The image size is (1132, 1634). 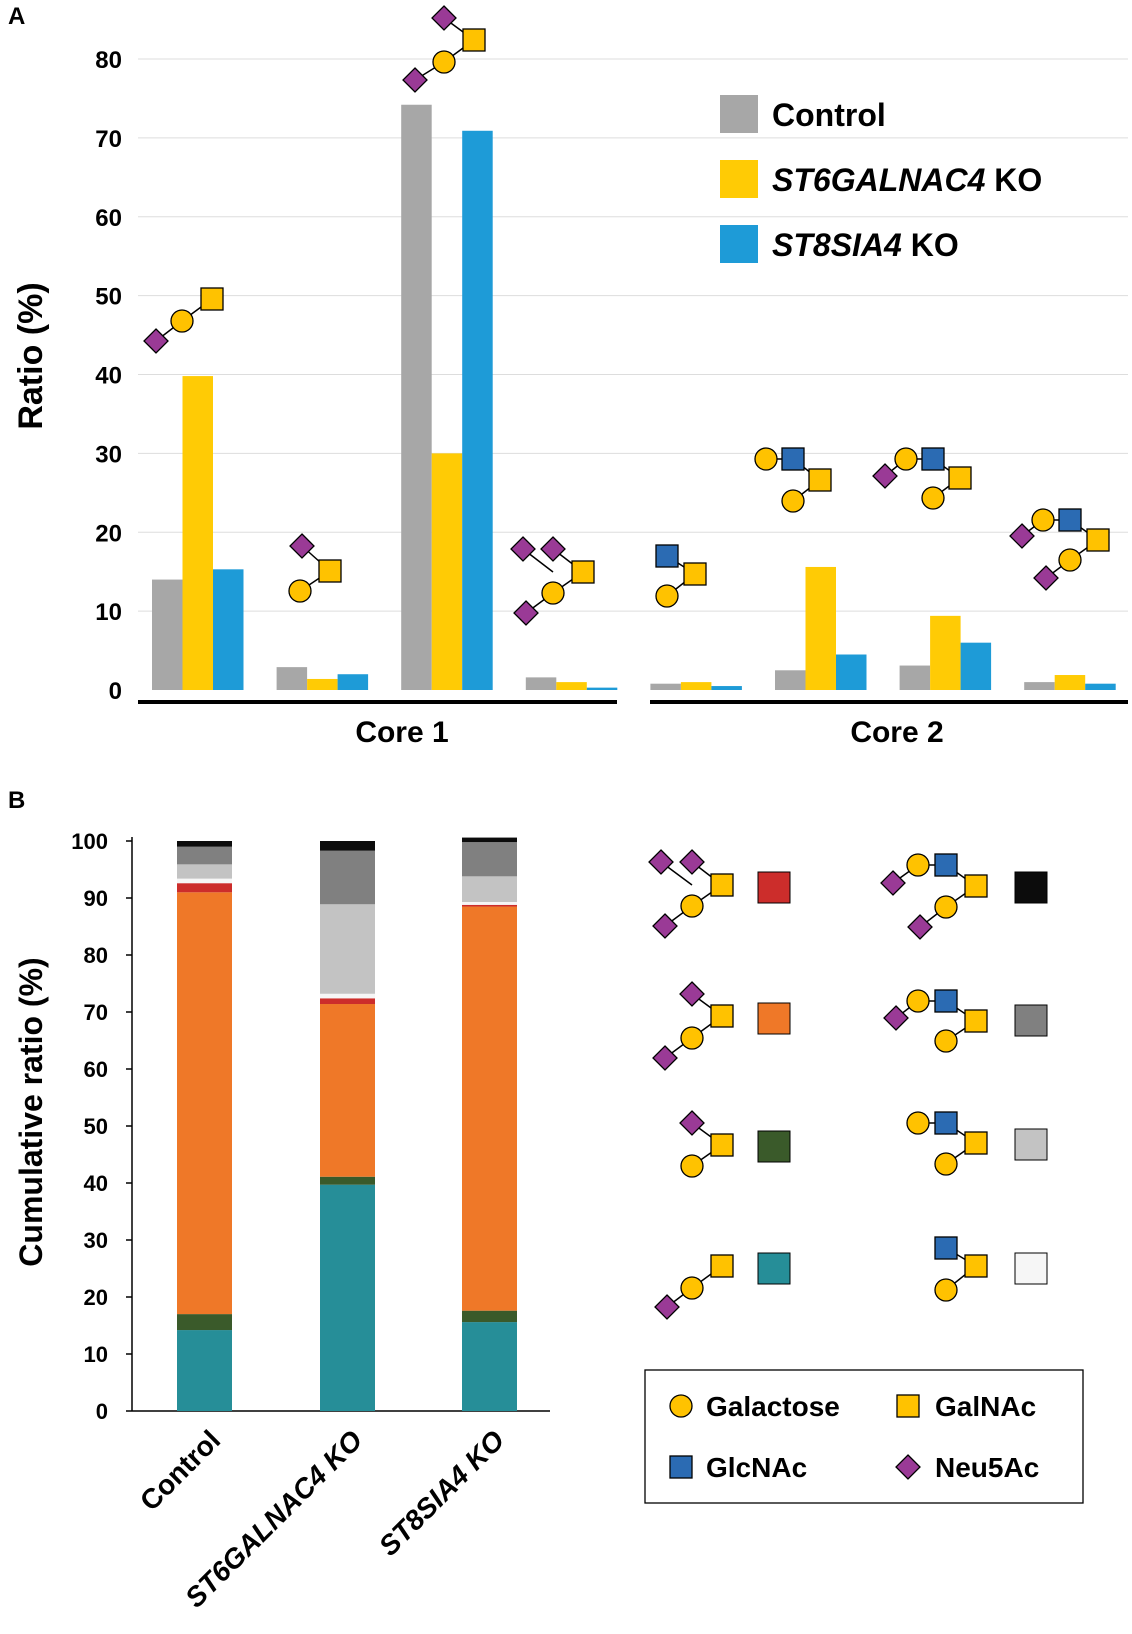 I want to click on stack-seg-b-2-seg_dkgray, so click(x=347, y=877).